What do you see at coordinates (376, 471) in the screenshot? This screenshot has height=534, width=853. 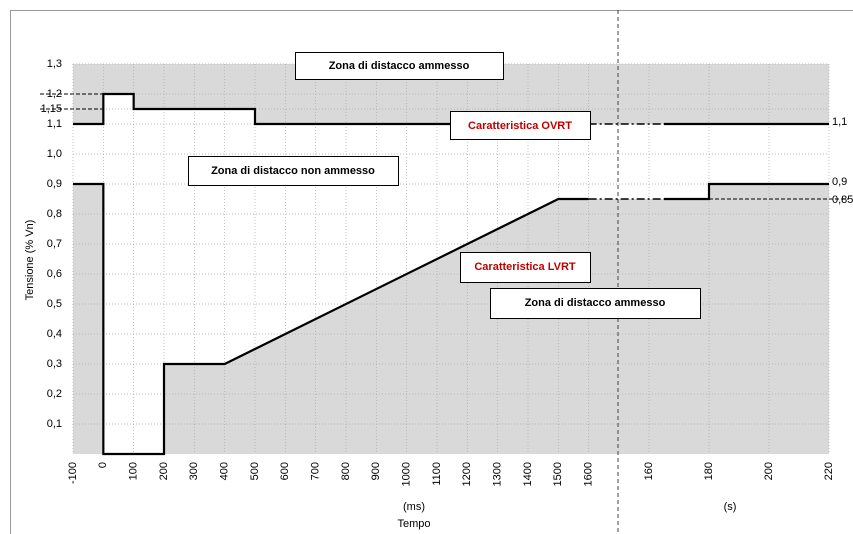 I see `x-tick-label: 900` at bounding box center [376, 471].